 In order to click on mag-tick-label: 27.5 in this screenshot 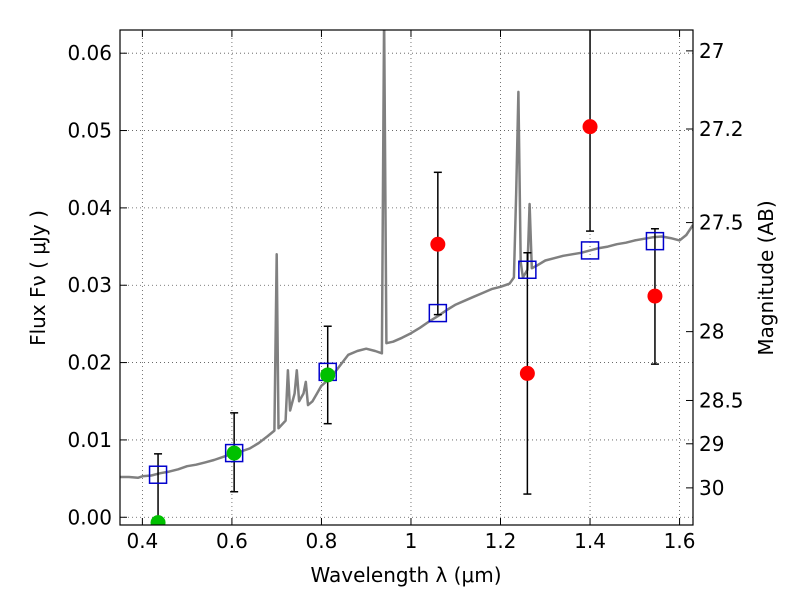, I will do `click(721, 223)`.